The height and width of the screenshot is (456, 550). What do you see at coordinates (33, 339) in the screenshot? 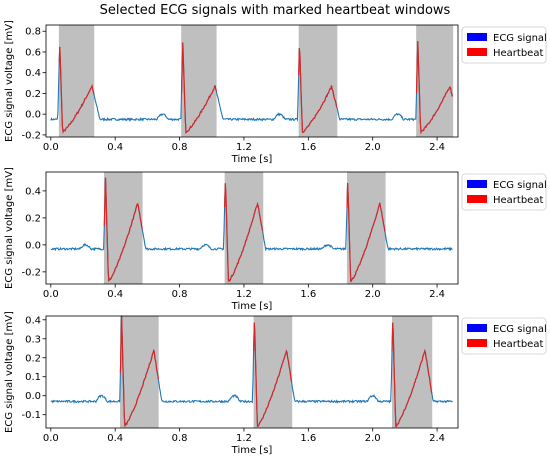
I see `y-tick-label: 0.3` at bounding box center [33, 339].